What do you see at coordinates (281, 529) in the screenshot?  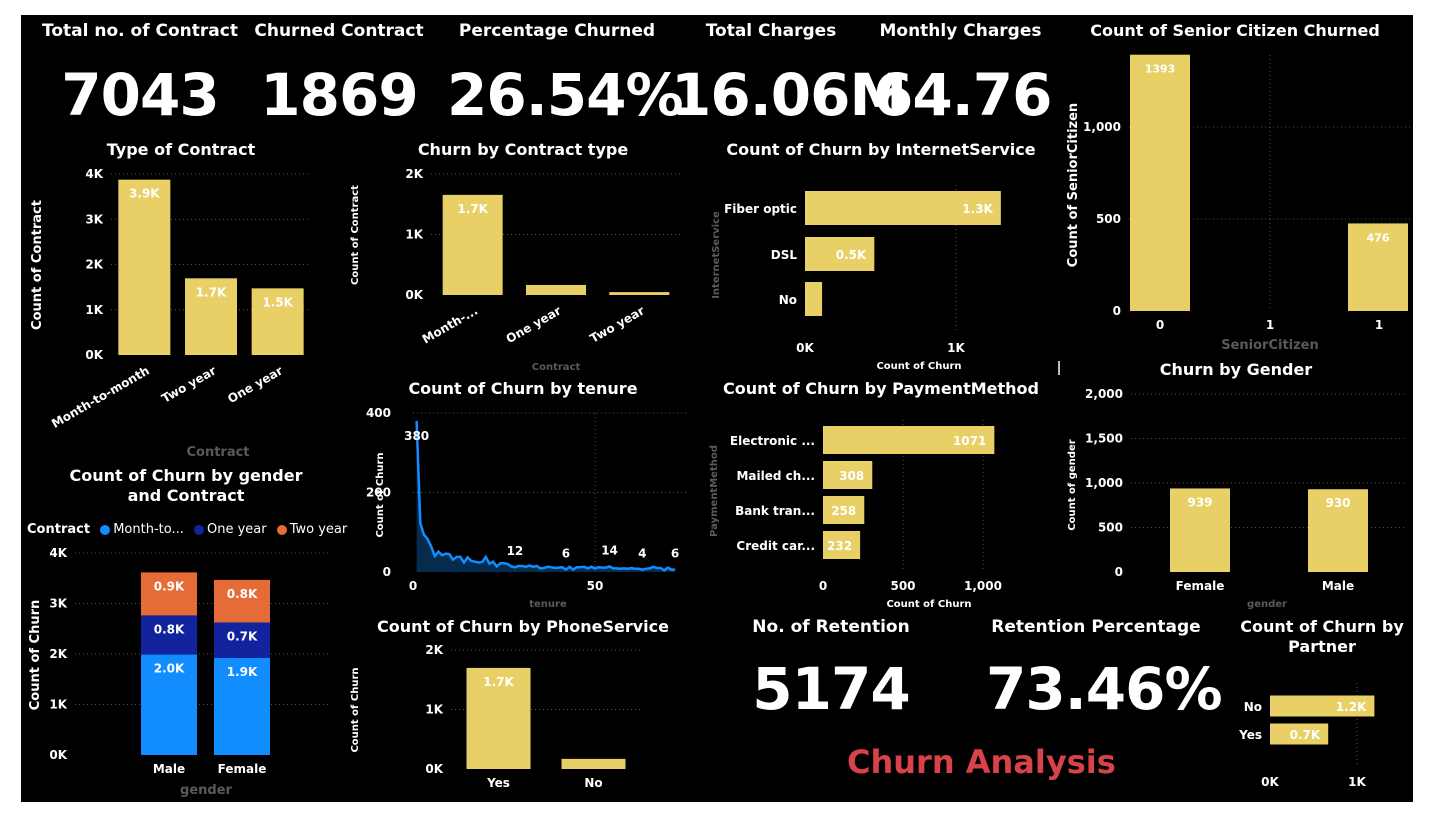 I see `legend-twoyear-swatch` at bounding box center [281, 529].